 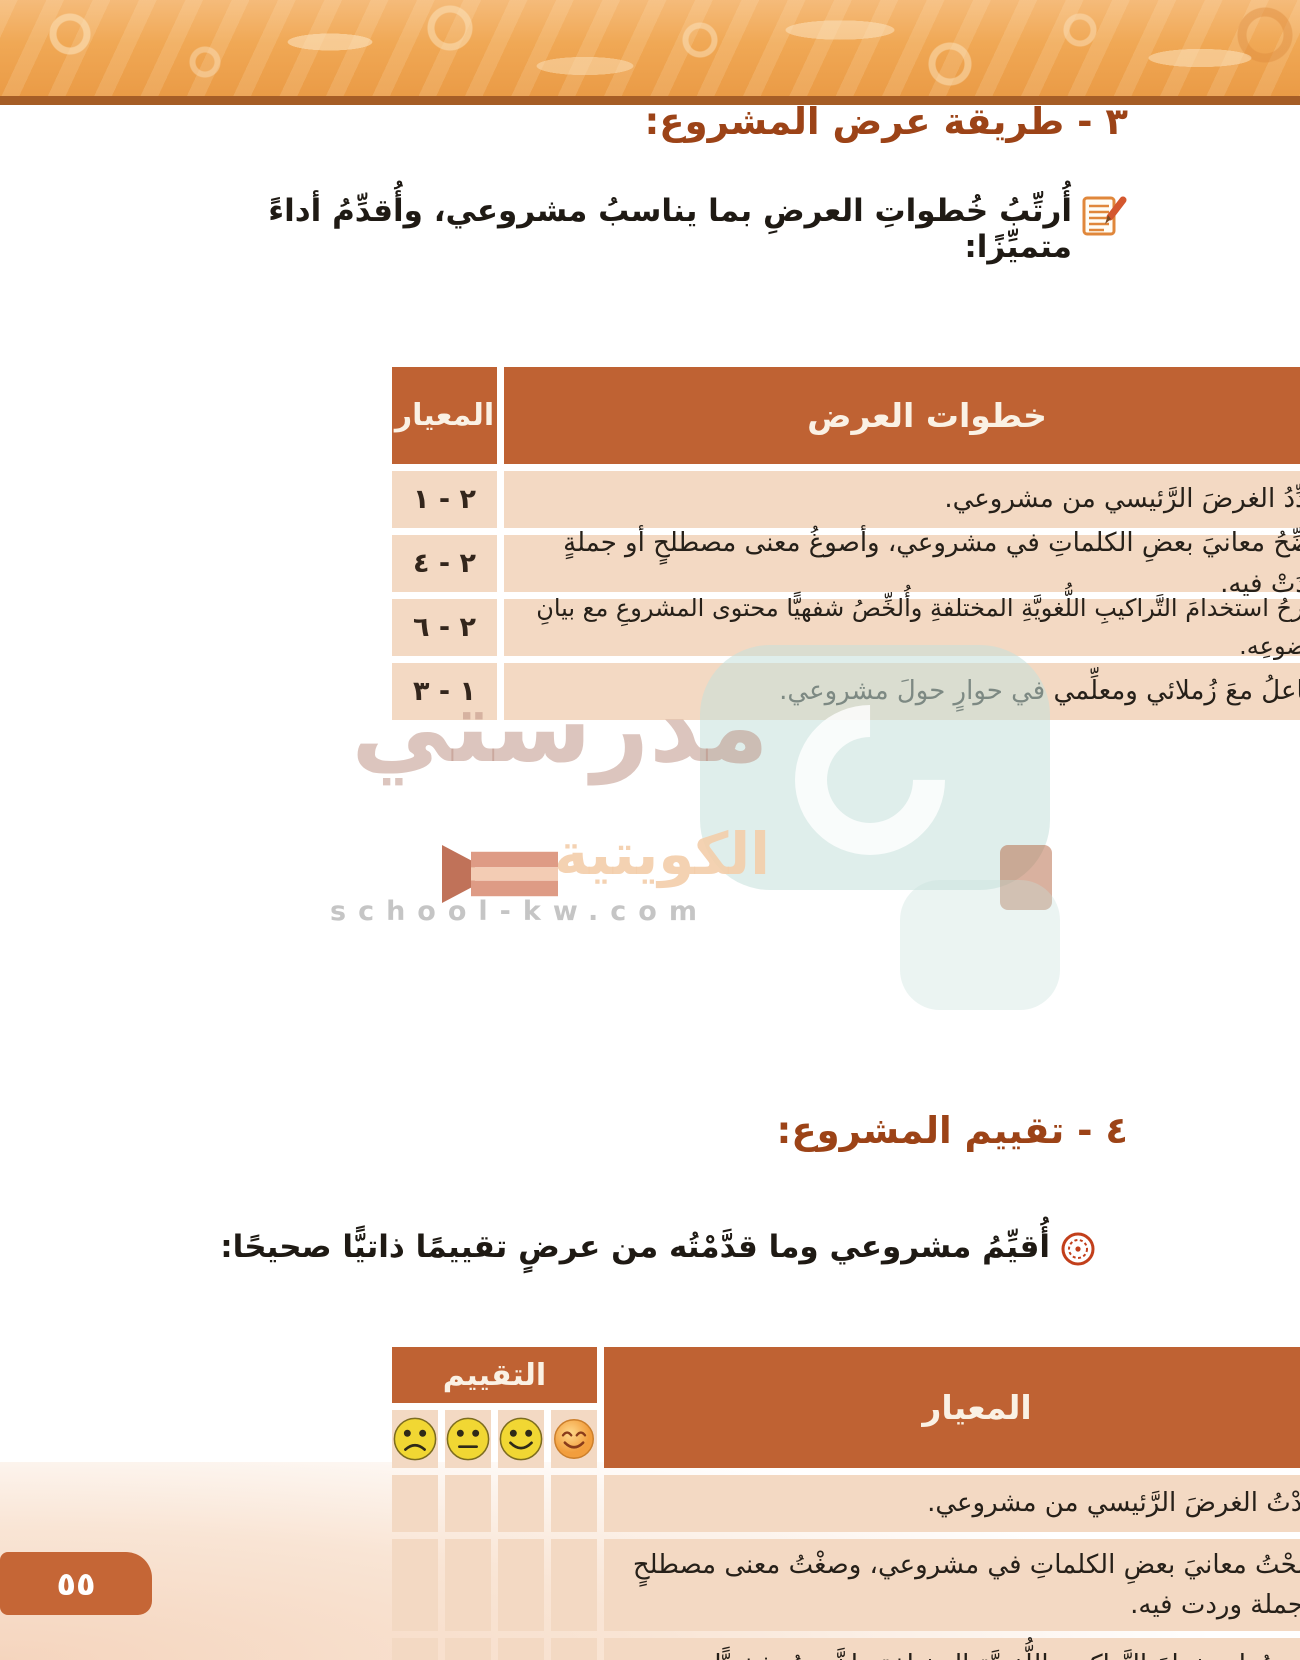 What do you see at coordinates (494, 1375) in the screenshot?
I see `t2-header-rating: التقييم` at bounding box center [494, 1375].